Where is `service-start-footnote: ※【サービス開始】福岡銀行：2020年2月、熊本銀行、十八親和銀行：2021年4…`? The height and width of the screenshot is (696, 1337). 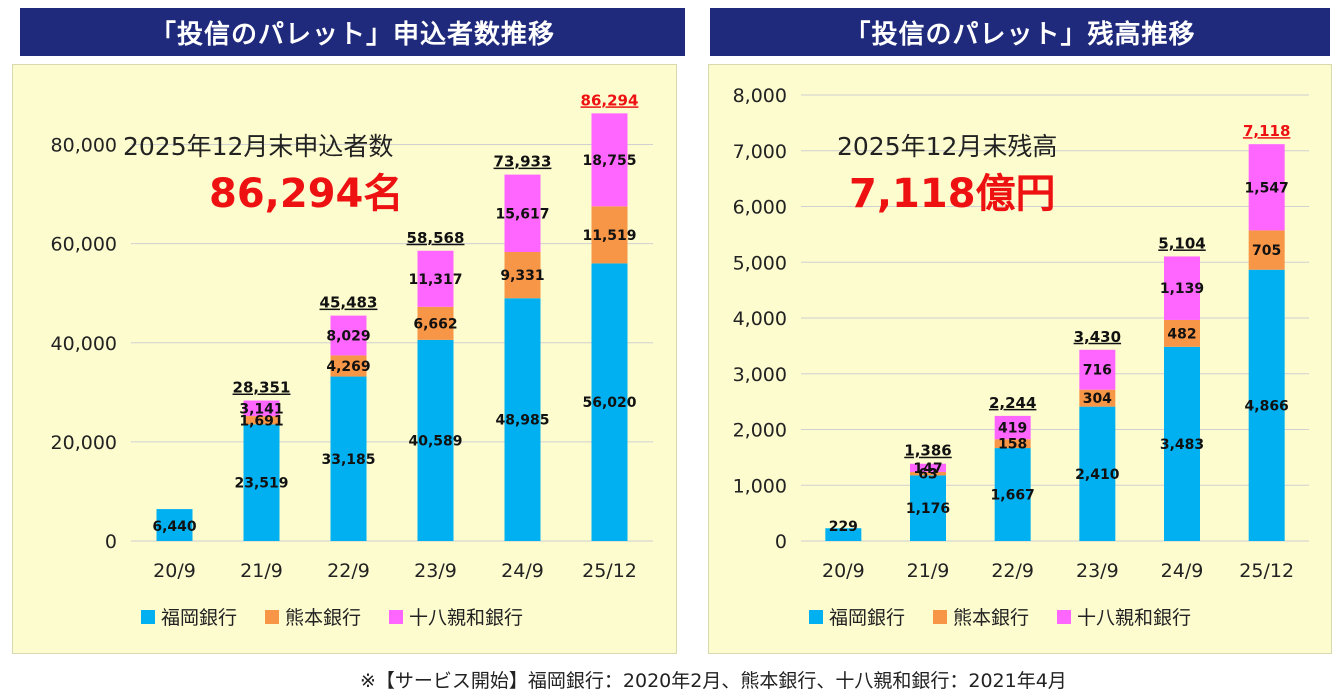
service-start-footnote: ※【サービス開始】福岡銀行：2020年2月、熊本銀行、十八親和銀行：2021年4… is located at coordinates (713, 681).